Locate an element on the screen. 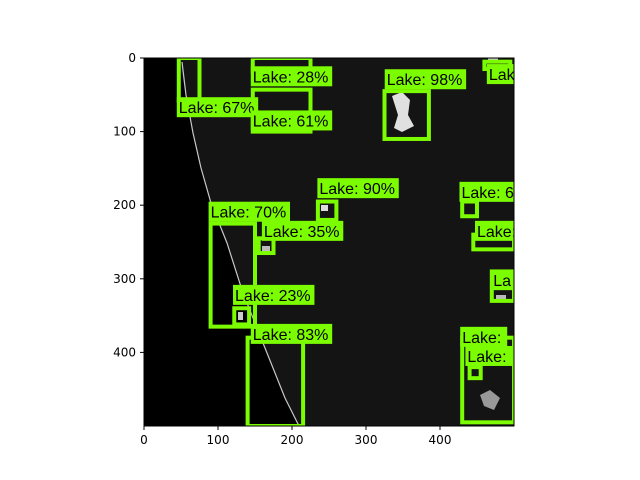 Image resolution: width=640 pixels, height=480 pixels. y-tick-label: 300 is located at coordinates (124, 279).